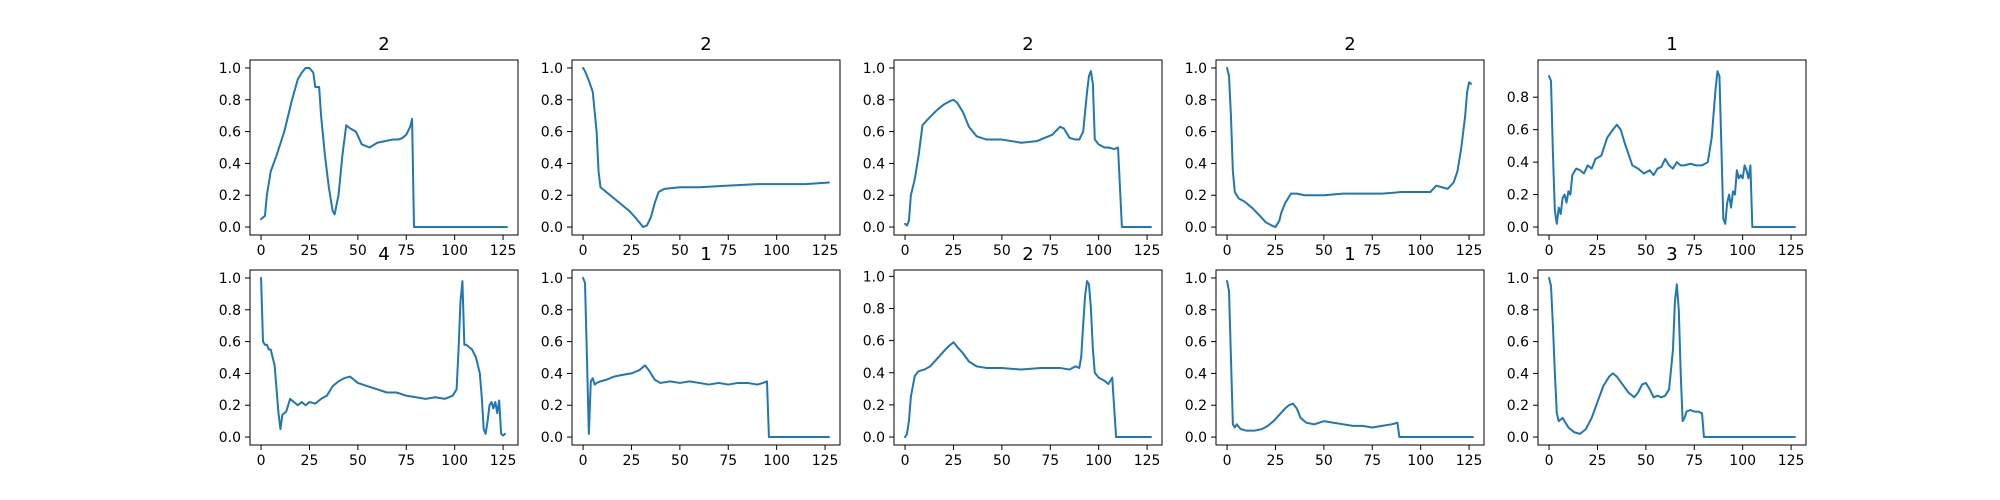  I want to click on subplot-10: 3 0 25 50 75 100 125 0.0 0.2 0.4 0.6 0.8 1.0, so click(1657, 356).